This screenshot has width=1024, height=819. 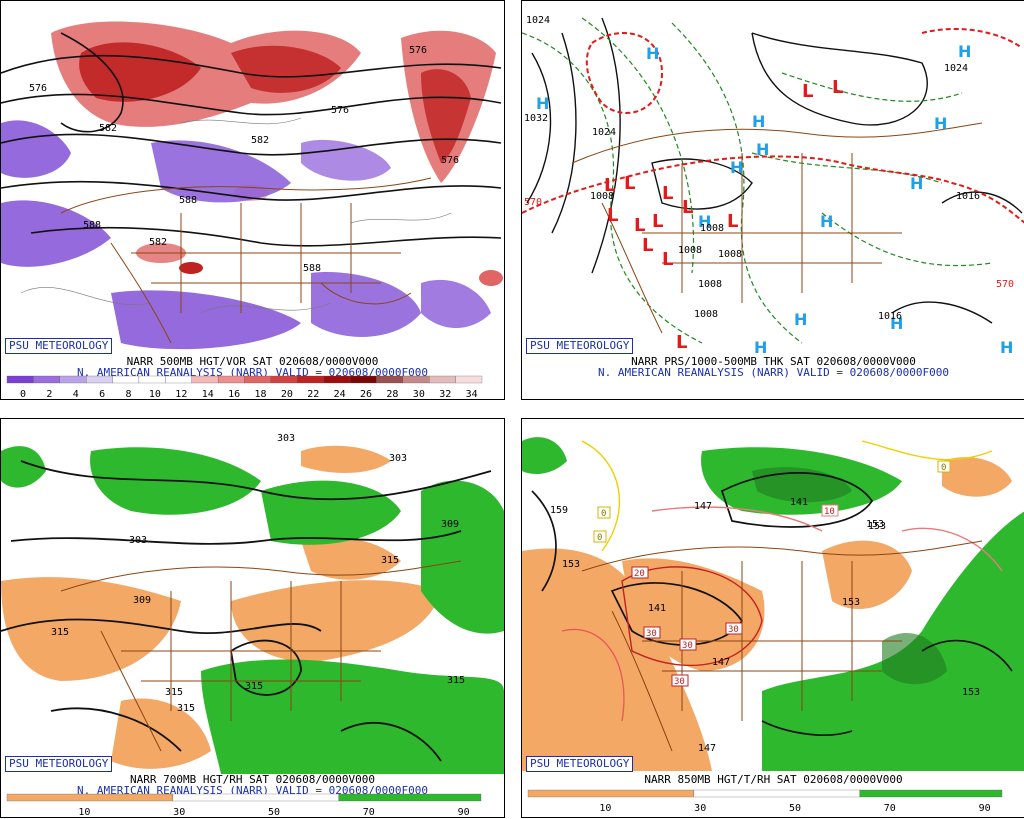 What do you see at coordinates (795, 808) in the screenshot?
I see `scale-tick-label: 50` at bounding box center [795, 808].